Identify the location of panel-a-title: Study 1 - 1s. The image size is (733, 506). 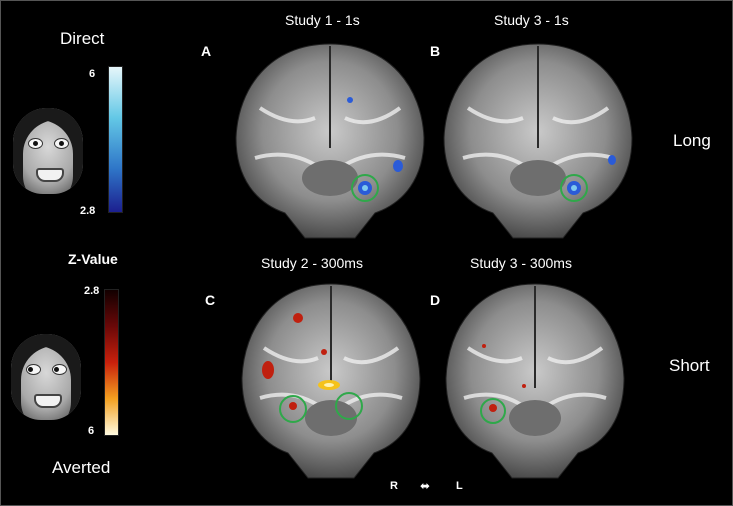
(322, 20).